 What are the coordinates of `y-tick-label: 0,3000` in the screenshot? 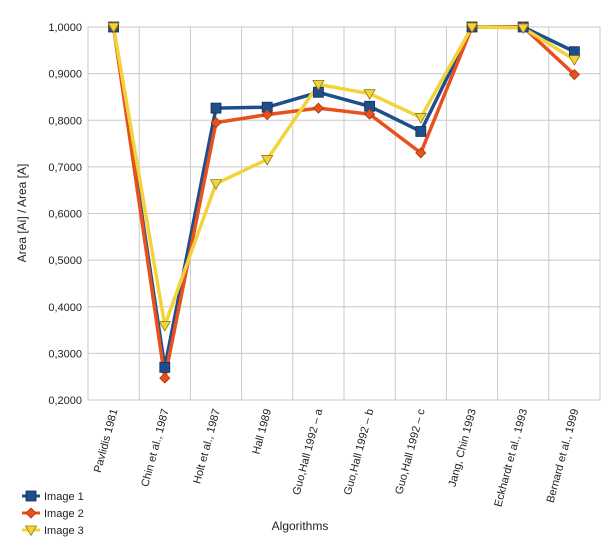 It's located at (65, 354).